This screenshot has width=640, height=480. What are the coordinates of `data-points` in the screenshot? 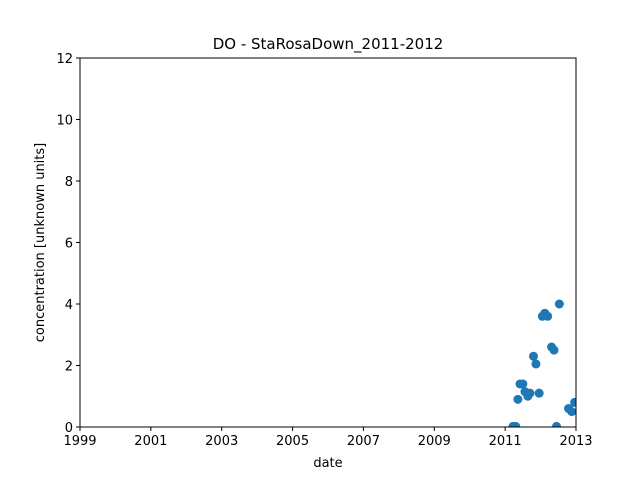 It's located at (542, 363).